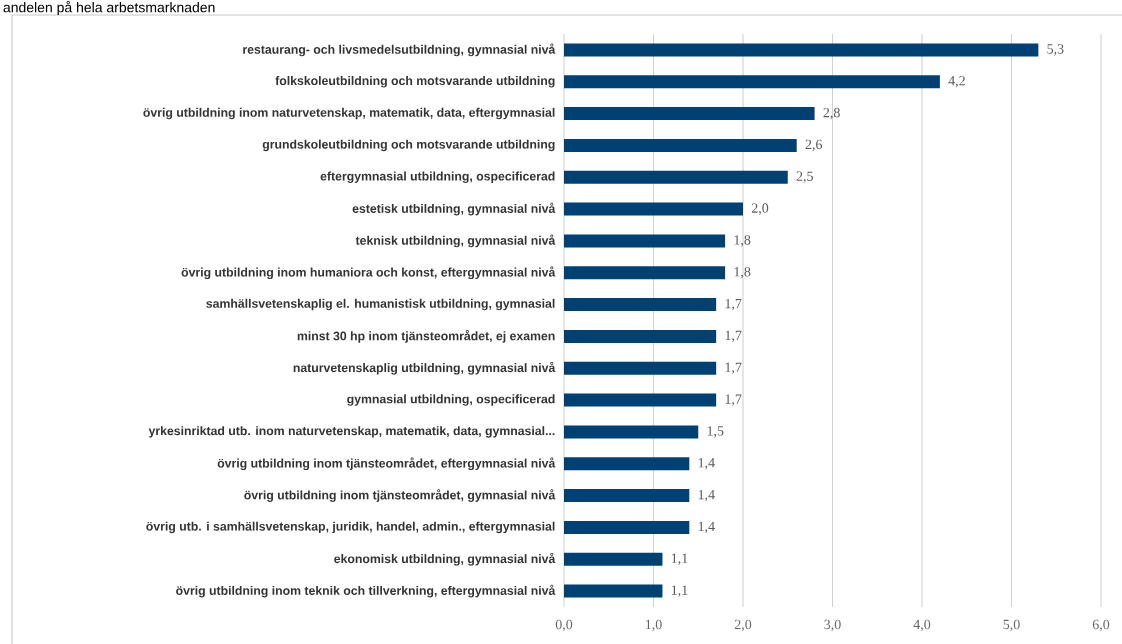 The height and width of the screenshot is (644, 1122). I want to click on data-label: 5,3, so click(1055, 50).